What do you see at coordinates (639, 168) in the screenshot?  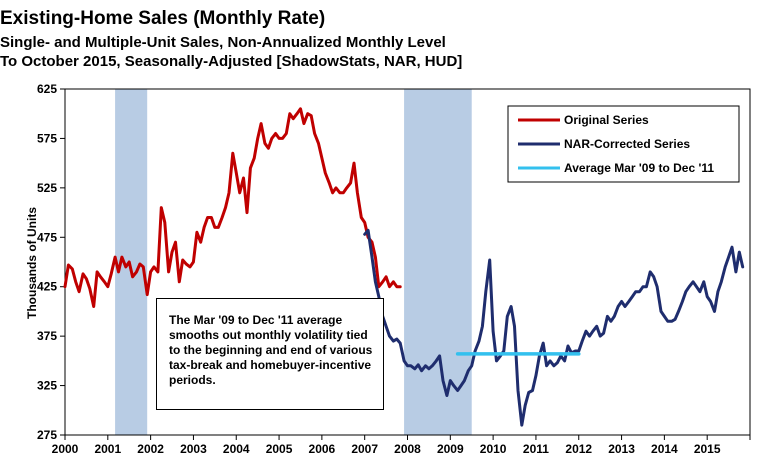 I see `legend-label-average: Average Mar '09 to Dec '11` at bounding box center [639, 168].